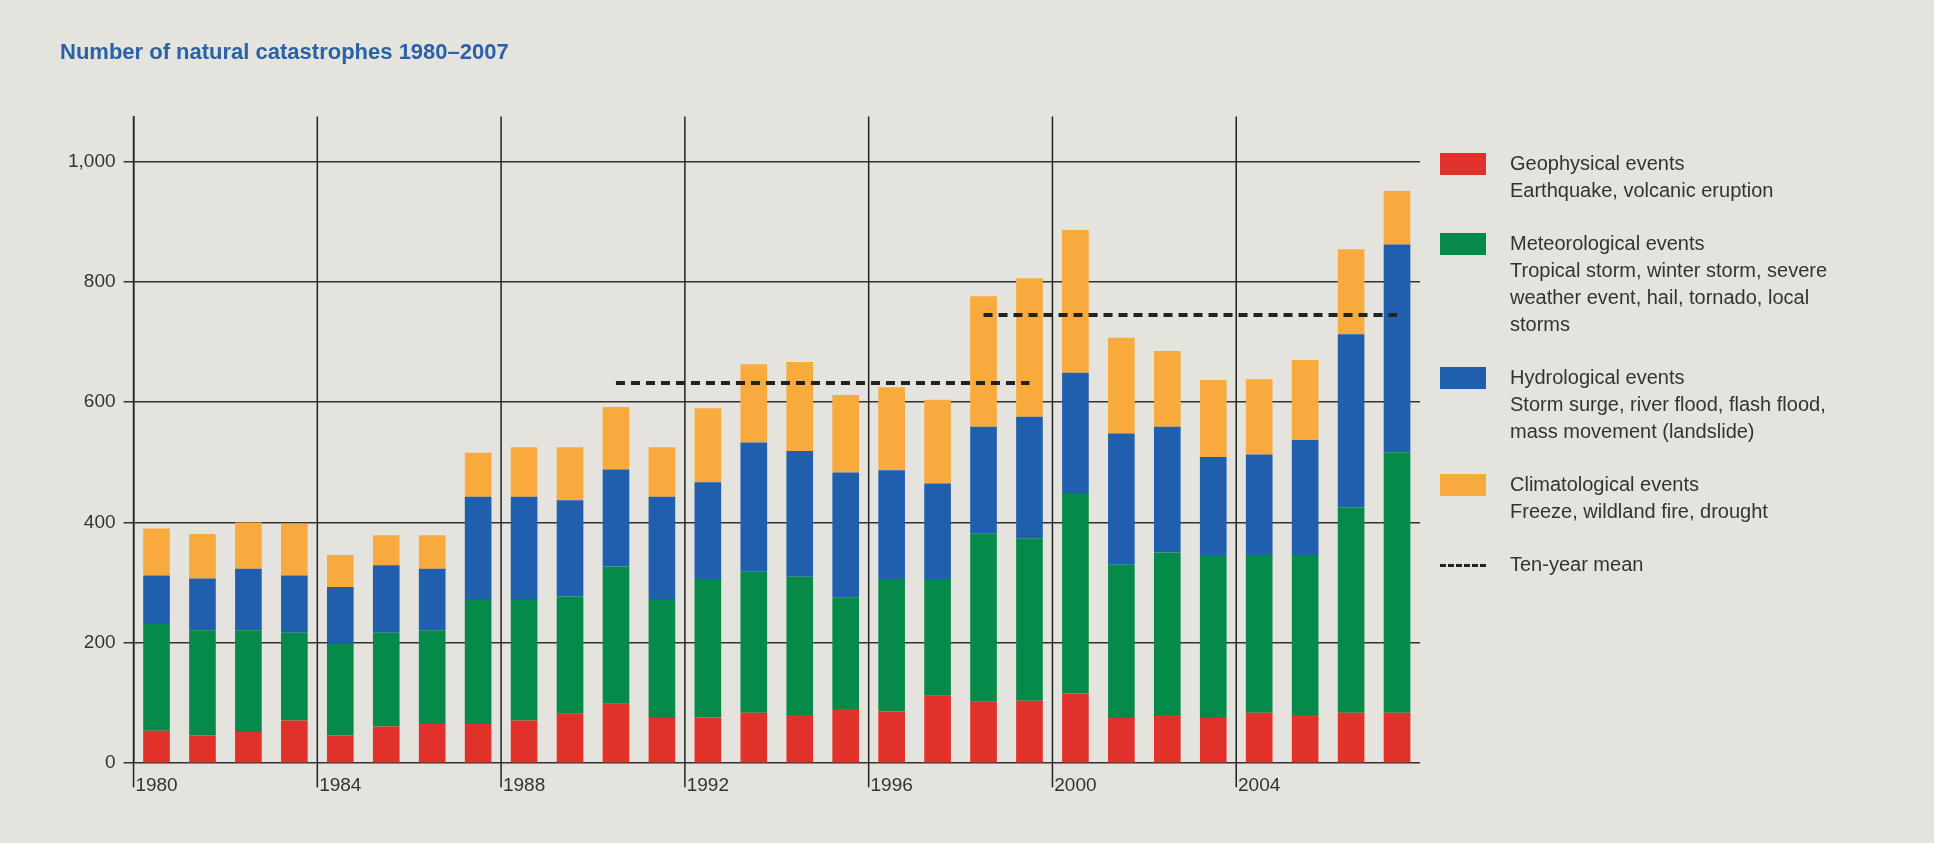 Image resolution: width=1934 pixels, height=843 pixels. What do you see at coordinates (524, 784) in the screenshot?
I see `x-tick-label: 1988` at bounding box center [524, 784].